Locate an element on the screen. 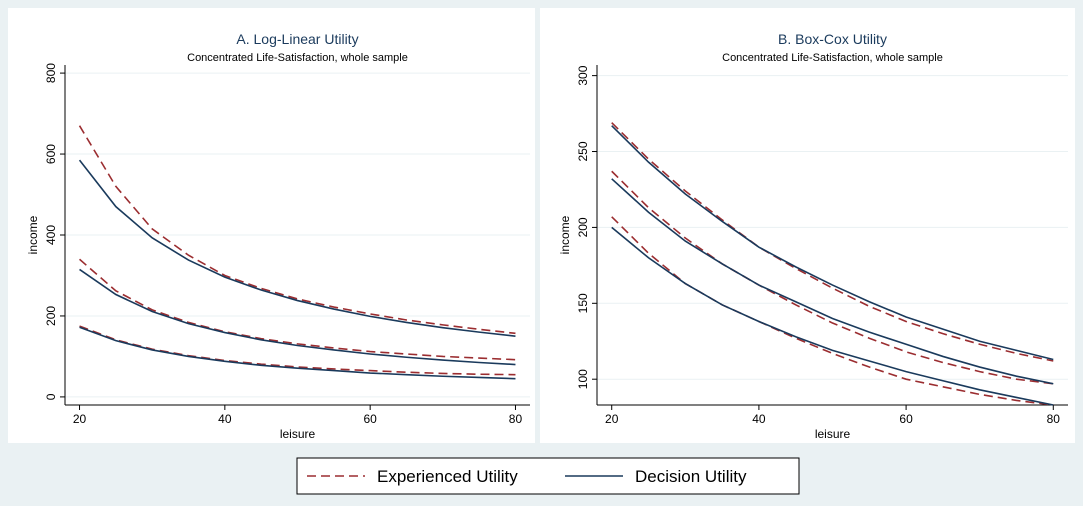 The image size is (1083, 506). legend-box is located at coordinates (548, 476).